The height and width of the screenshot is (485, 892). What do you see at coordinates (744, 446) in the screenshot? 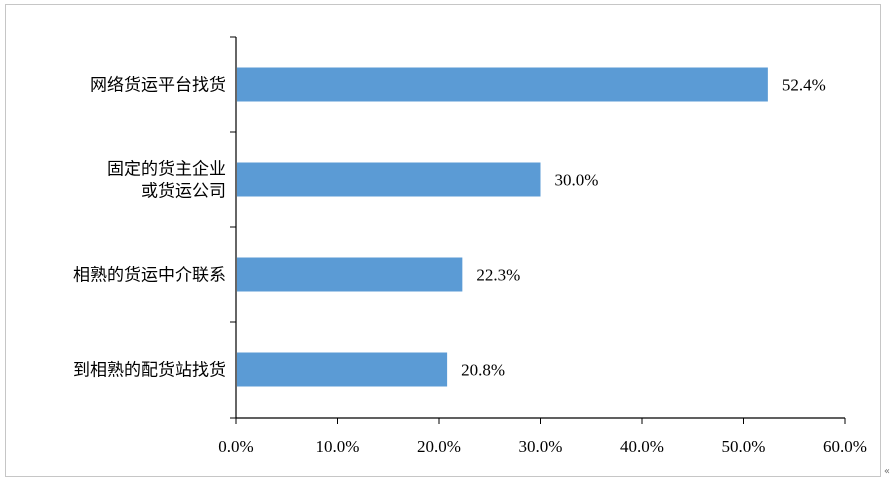
I see `x-tick-label-6: 50.0%` at bounding box center [744, 446].